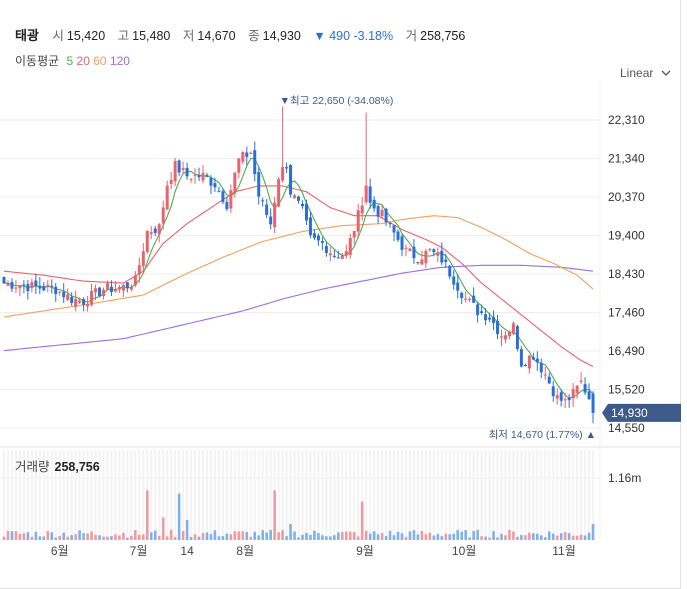  What do you see at coordinates (641, 412) in the screenshot?
I see `current-price-badge: 14,930` at bounding box center [641, 412].